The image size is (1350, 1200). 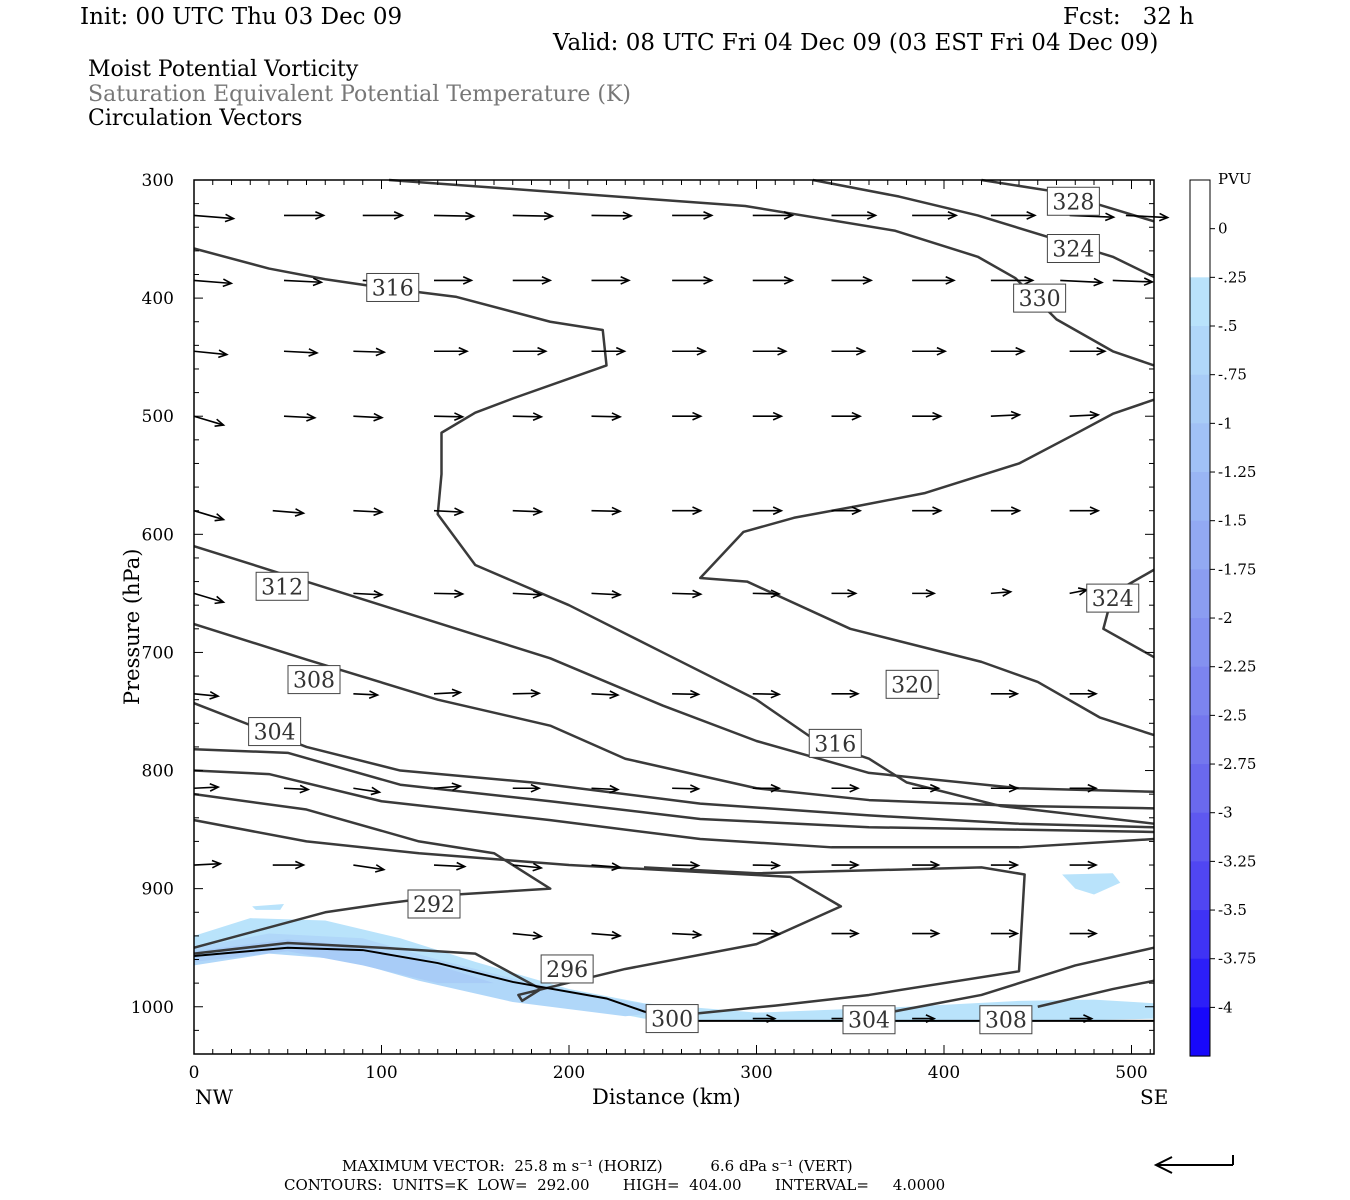 I want to click on contour-label-text: 328, so click(x=1073, y=202).